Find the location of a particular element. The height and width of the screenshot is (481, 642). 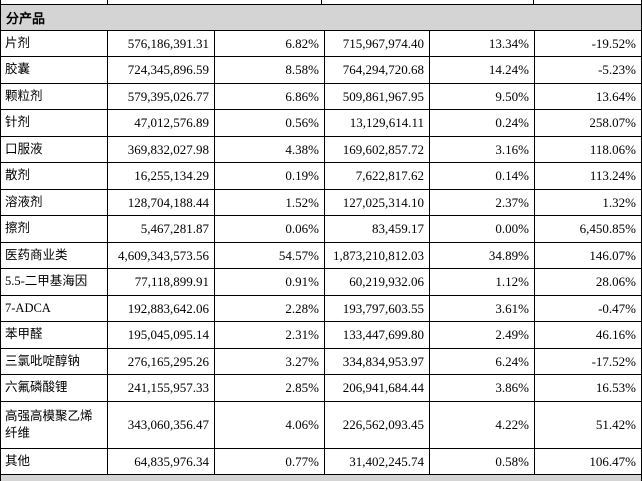

value-cell: 13.64% is located at coordinates (615, 96).